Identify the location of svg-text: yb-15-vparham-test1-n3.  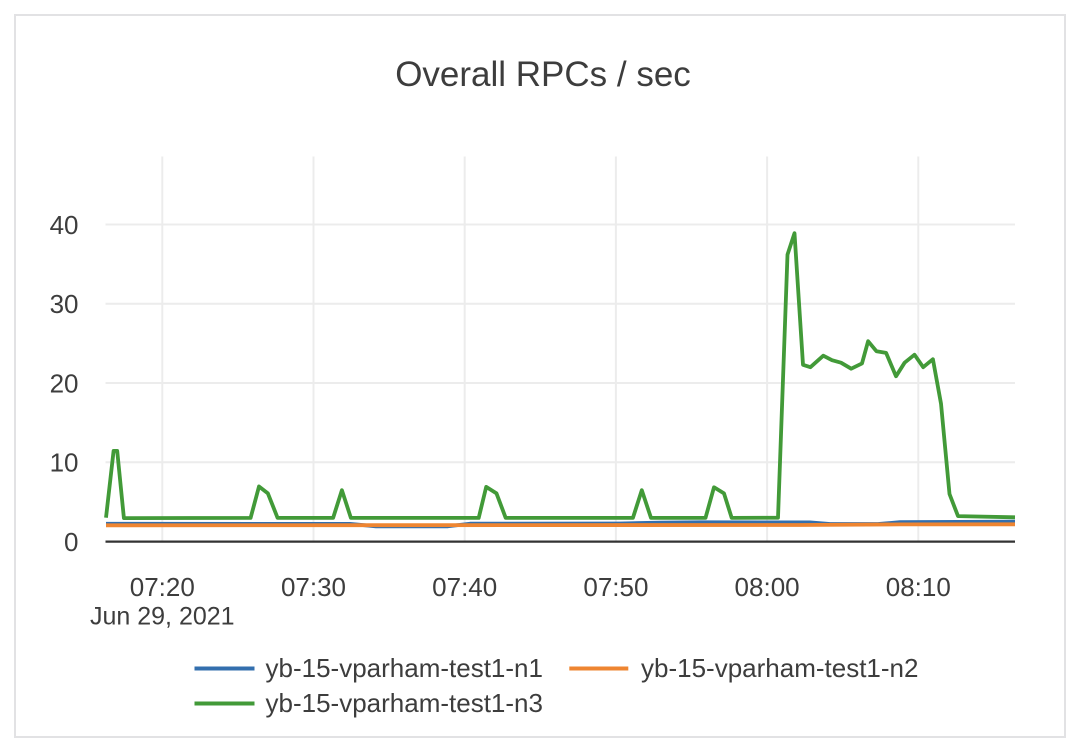
(404, 703).